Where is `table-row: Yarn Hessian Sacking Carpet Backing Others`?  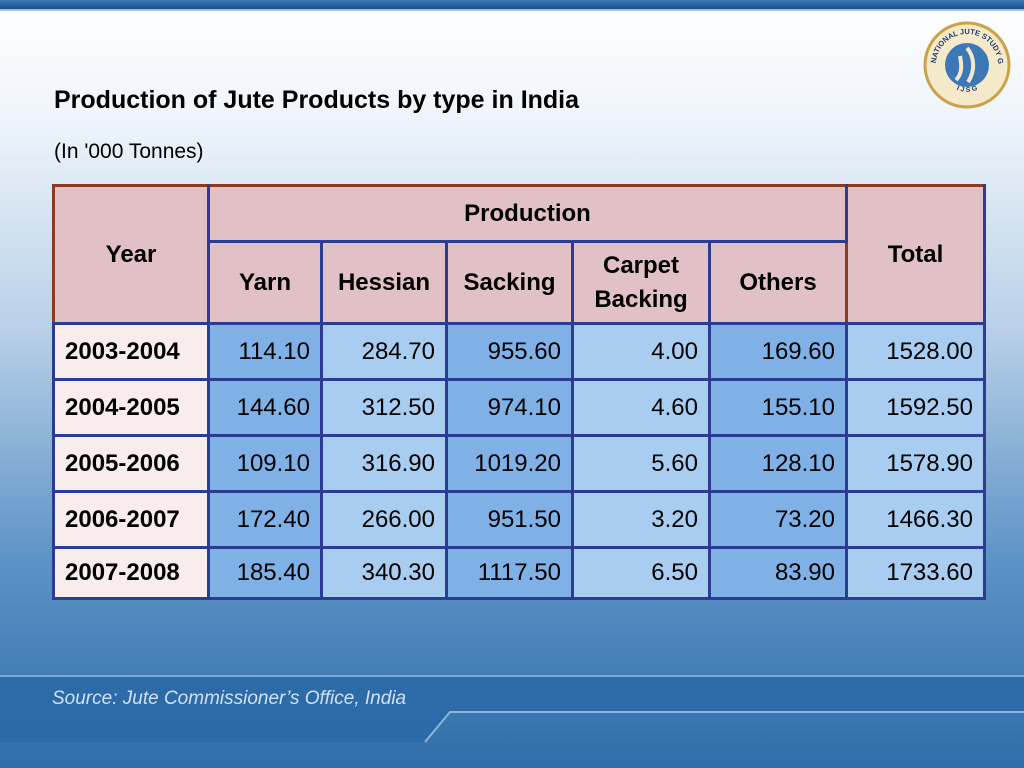
table-row: Yarn Hessian Sacking Carpet Backing Others is located at coordinates (519, 282).